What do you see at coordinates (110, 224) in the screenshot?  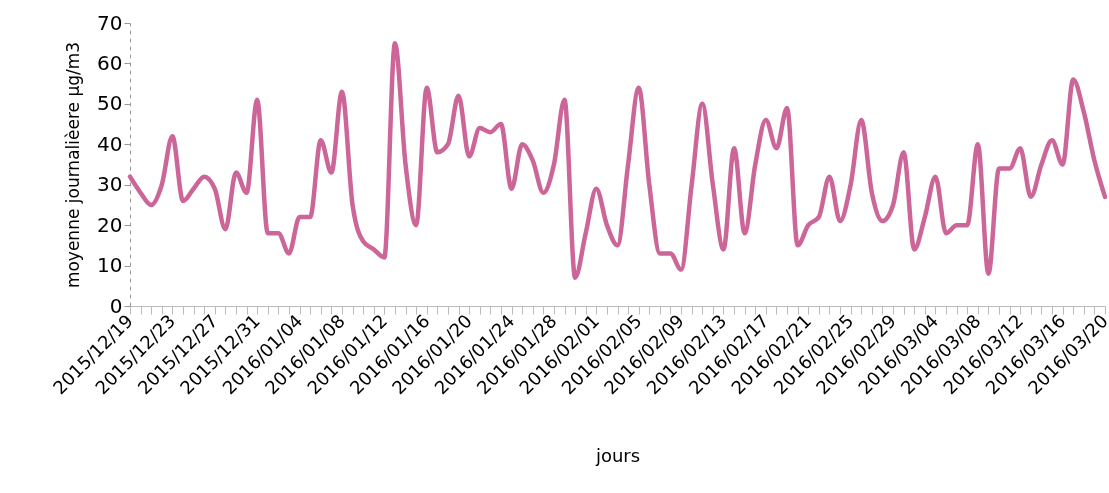 I see `y-tick-label: 20` at bounding box center [110, 224].